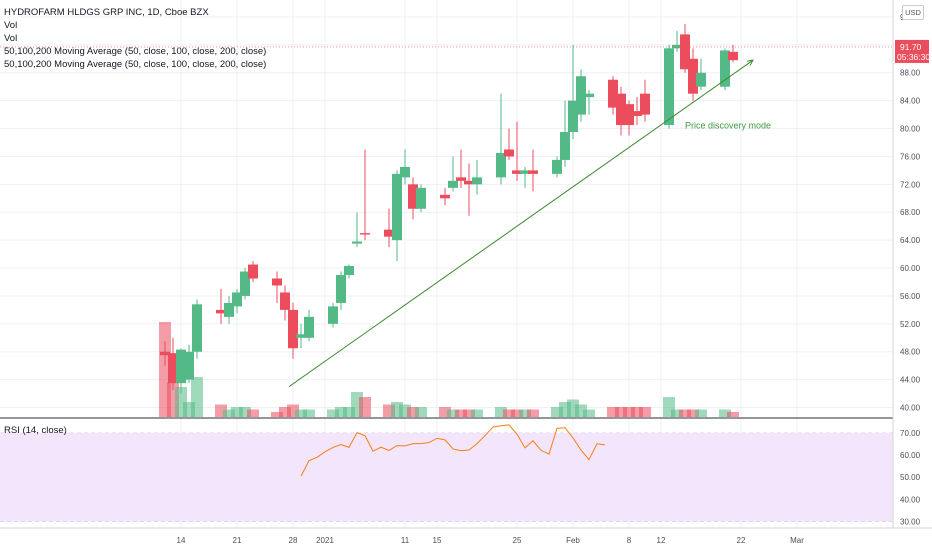 The image size is (932, 550). I want to click on price-tick-label: 64.00, so click(910, 240).